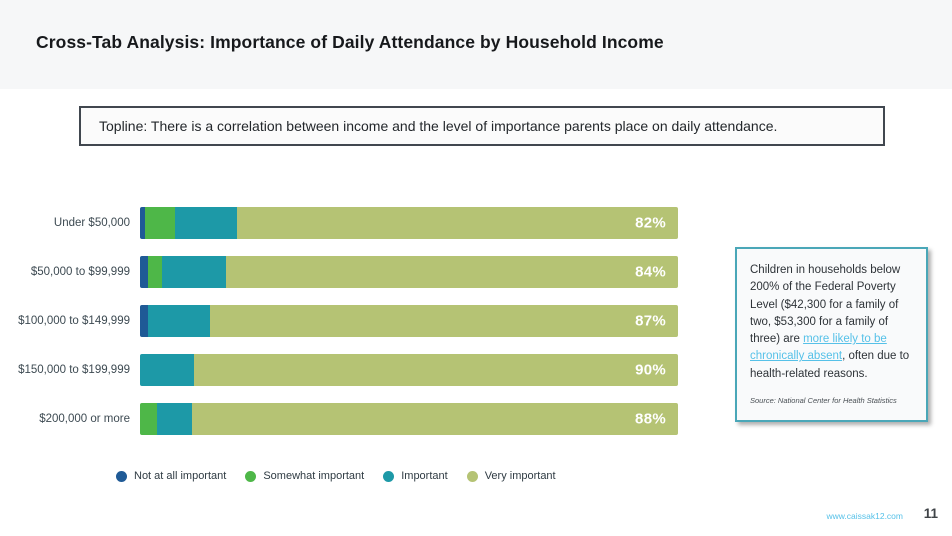 The image size is (952, 536). I want to click on legend-item-not-at-all-important: Not at all important, so click(171, 476).